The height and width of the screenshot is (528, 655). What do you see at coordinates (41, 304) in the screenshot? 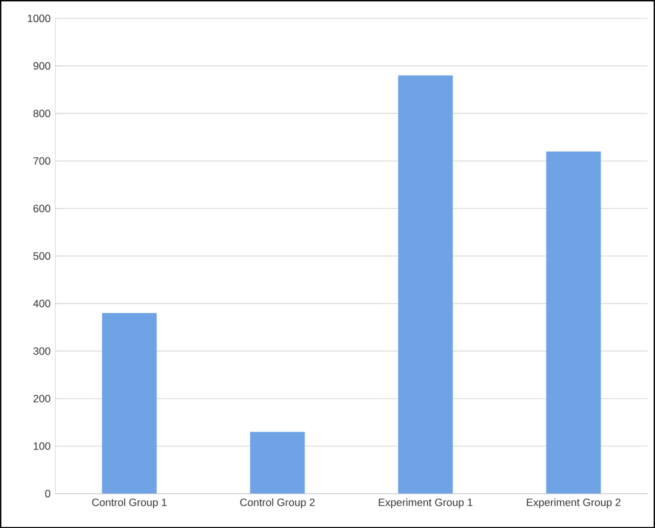
I see `y-tick-label: 400` at bounding box center [41, 304].